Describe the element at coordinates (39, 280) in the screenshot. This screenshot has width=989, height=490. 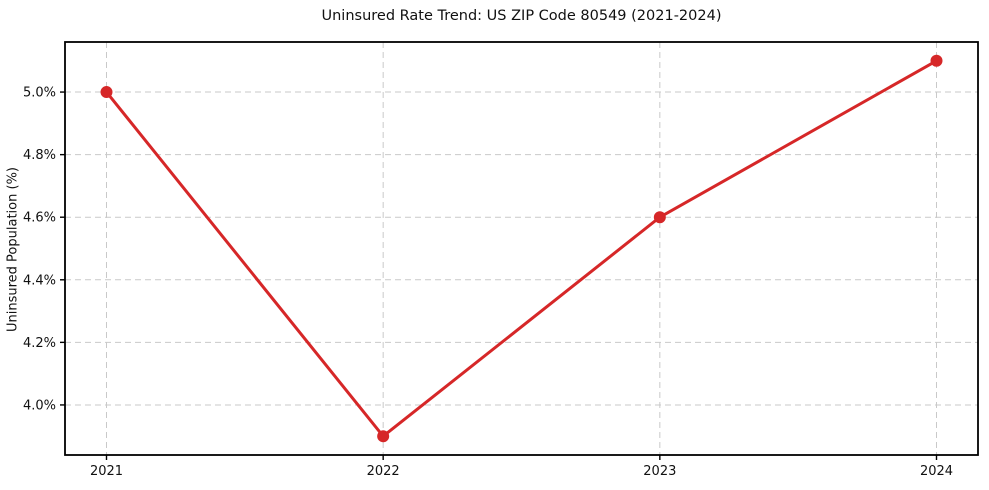
I see `y-tick-label: 4.4%` at that location.